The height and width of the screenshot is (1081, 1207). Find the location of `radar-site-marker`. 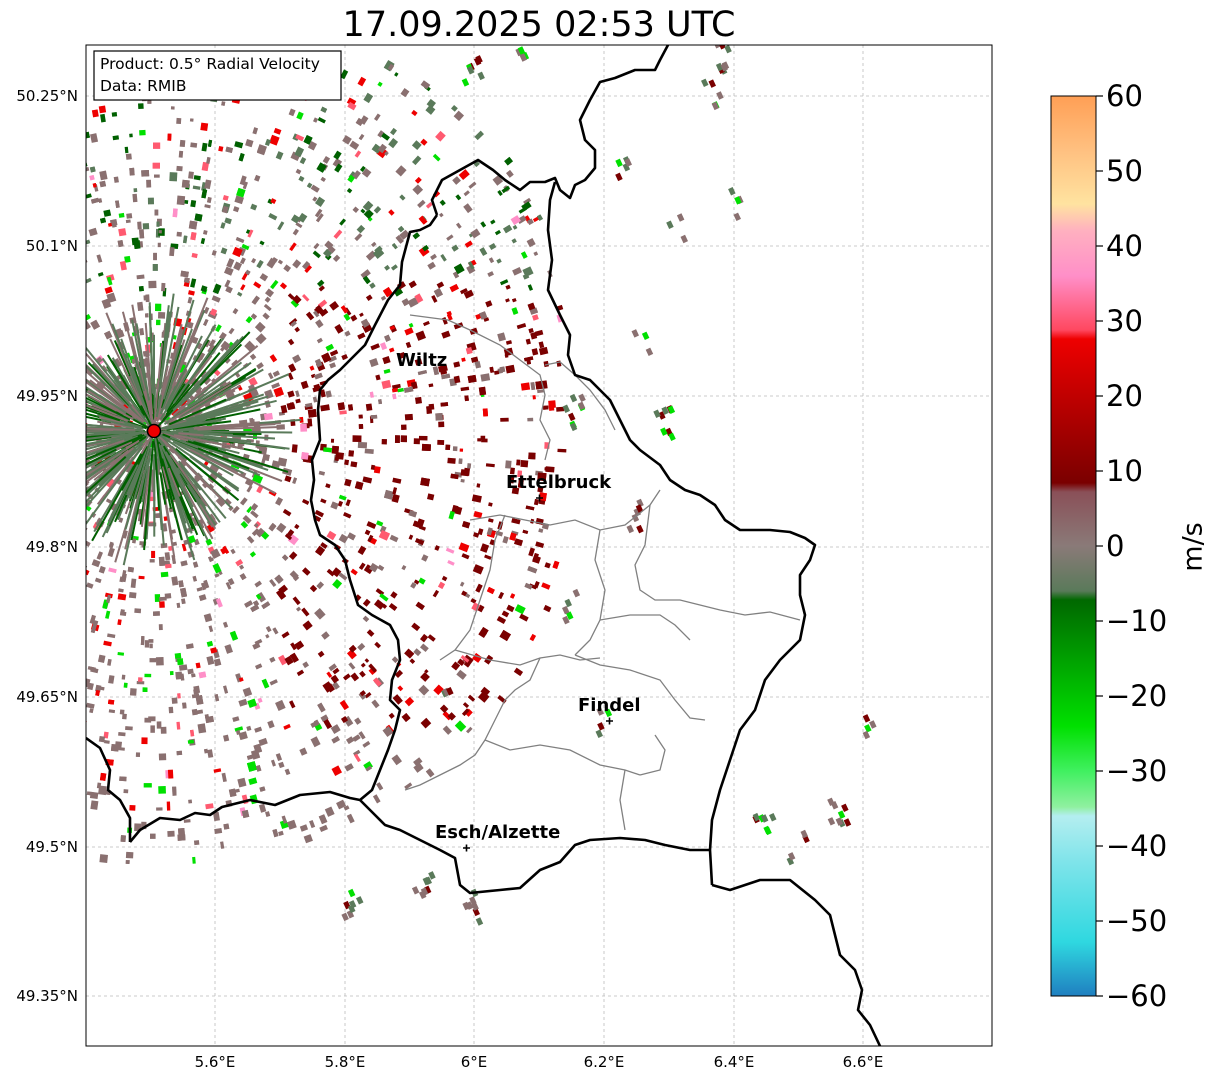

radar-site-marker is located at coordinates (154, 431).